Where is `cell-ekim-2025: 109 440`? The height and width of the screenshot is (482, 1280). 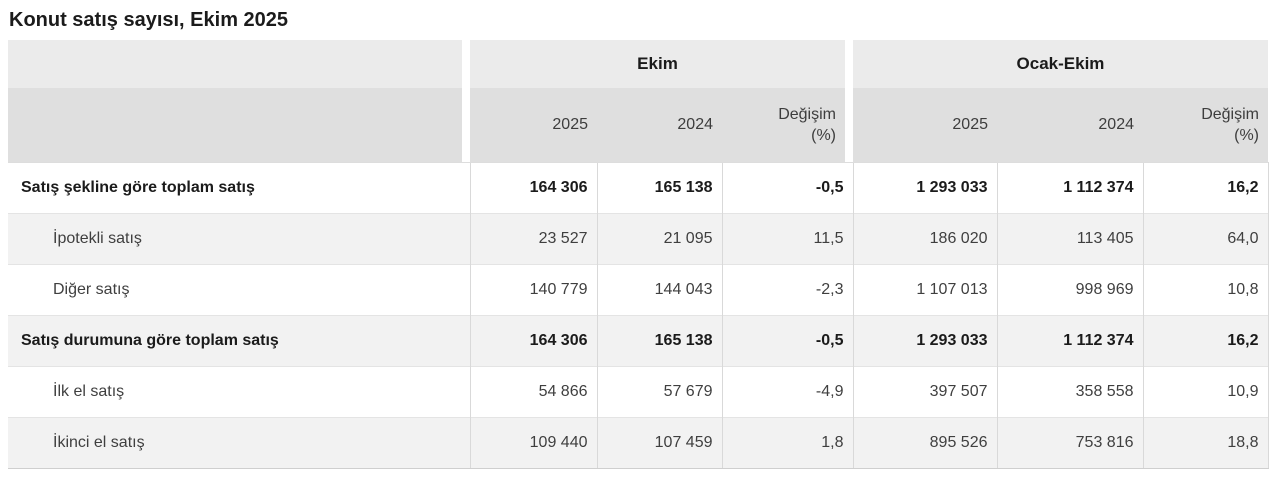
cell-ekim-2025: 109 440 is located at coordinates (533, 442).